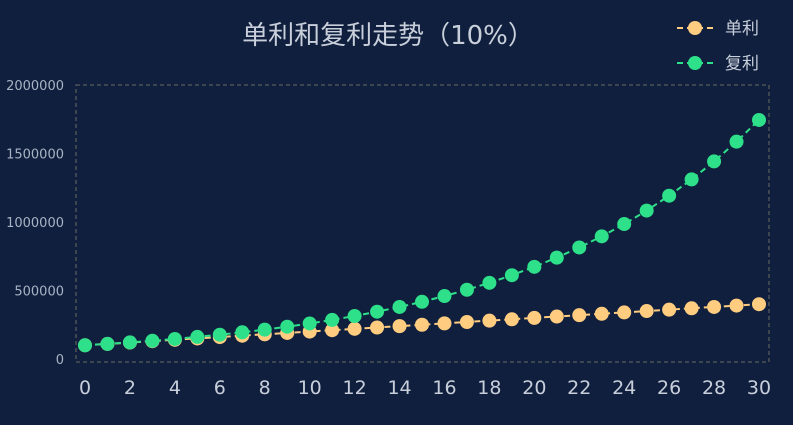 This screenshot has width=793, height=425. Describe the element at coordinates (39, 292) in the screenshot. I see `y-tick-label: 500000` at that location.